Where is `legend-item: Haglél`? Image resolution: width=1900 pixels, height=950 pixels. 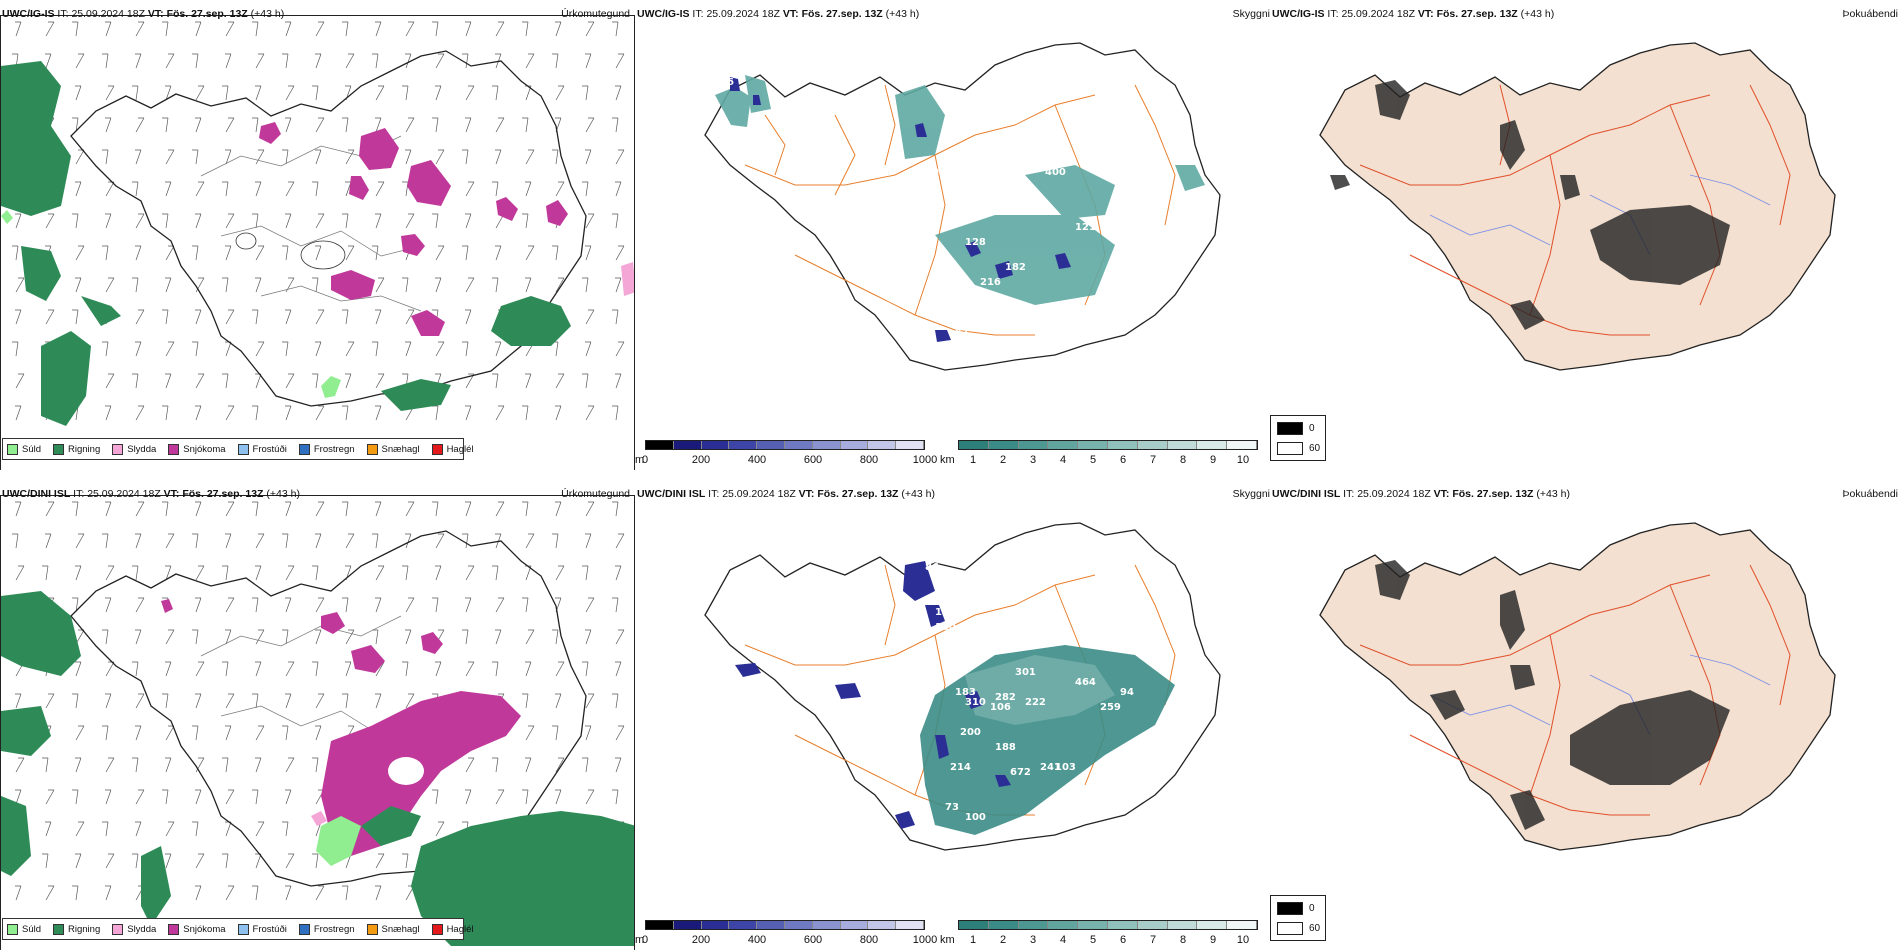
legend-item: Haglél is located at coordinates (452, 929).